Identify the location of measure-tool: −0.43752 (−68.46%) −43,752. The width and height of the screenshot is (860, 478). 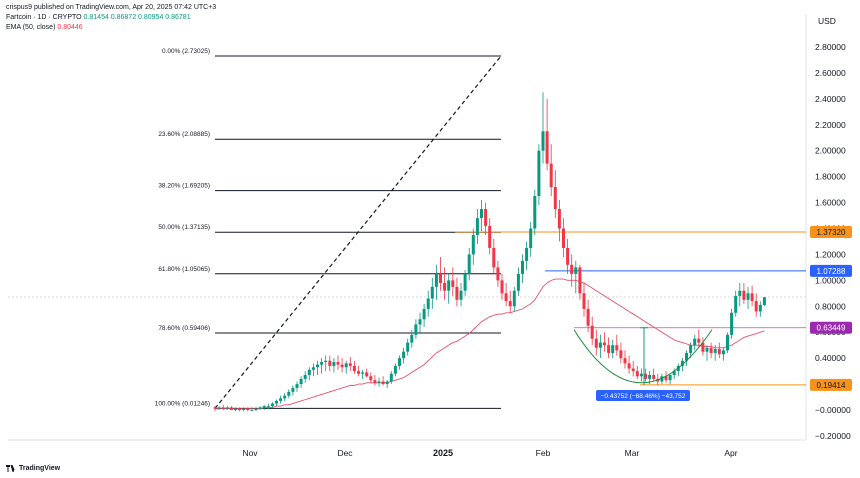
(643, 364).